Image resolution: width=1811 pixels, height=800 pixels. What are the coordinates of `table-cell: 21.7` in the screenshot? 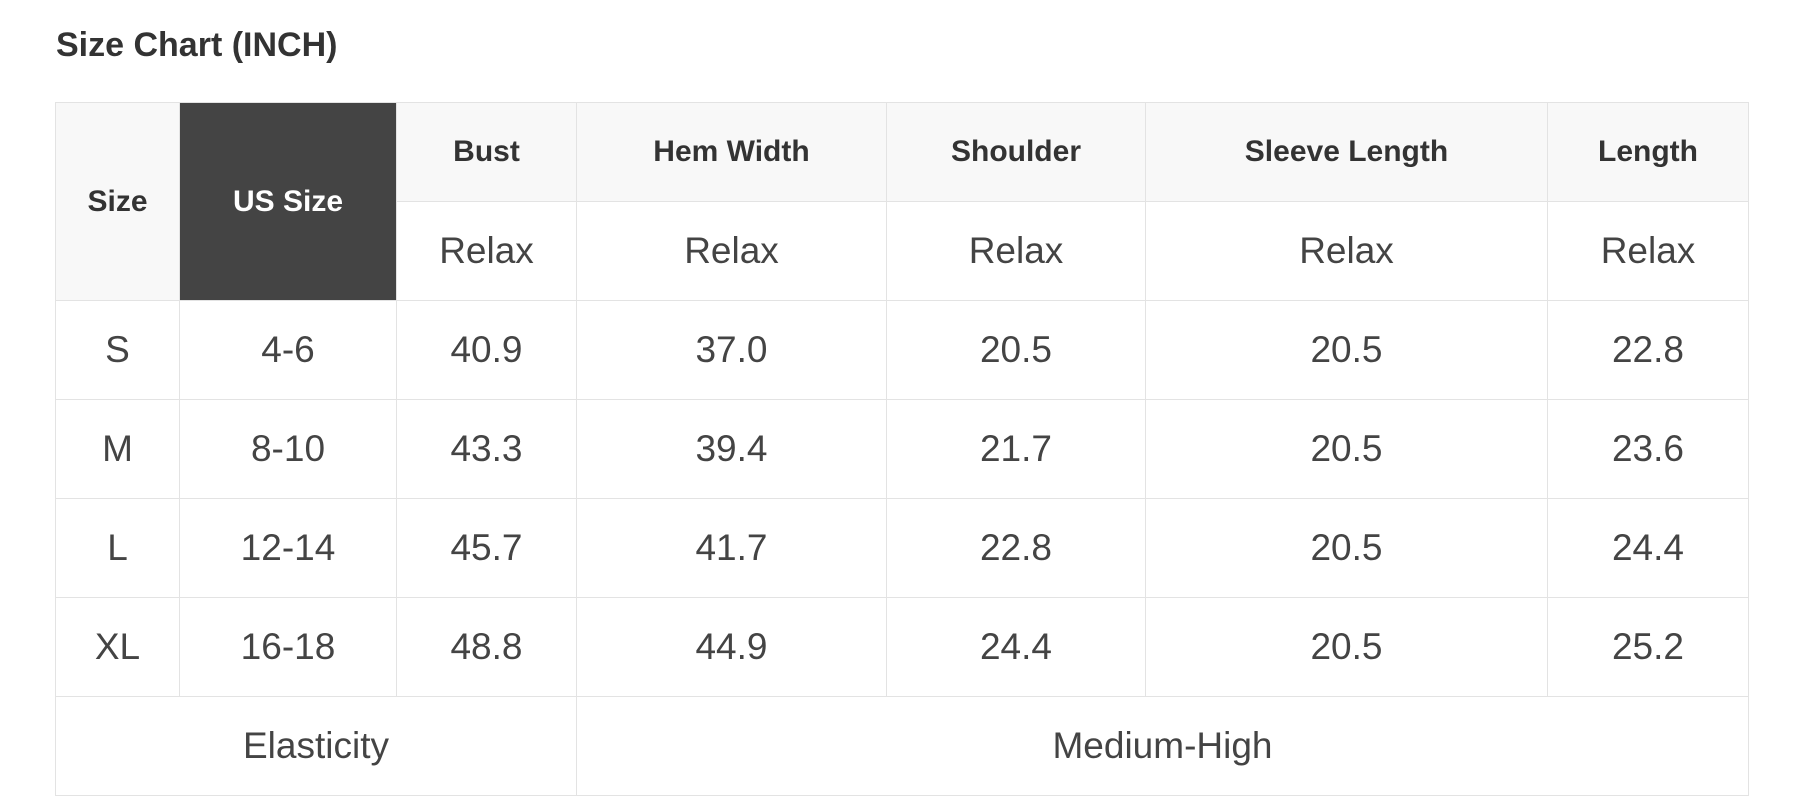 It's located at (1016, 449).